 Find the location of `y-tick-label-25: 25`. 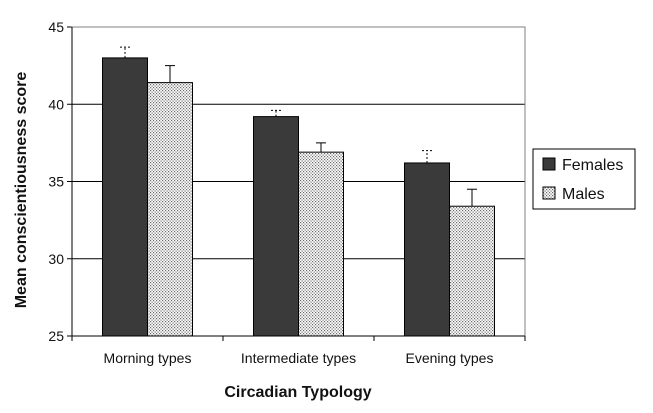

y-tick-label-25: 25 is located at coordinates (56, 336).